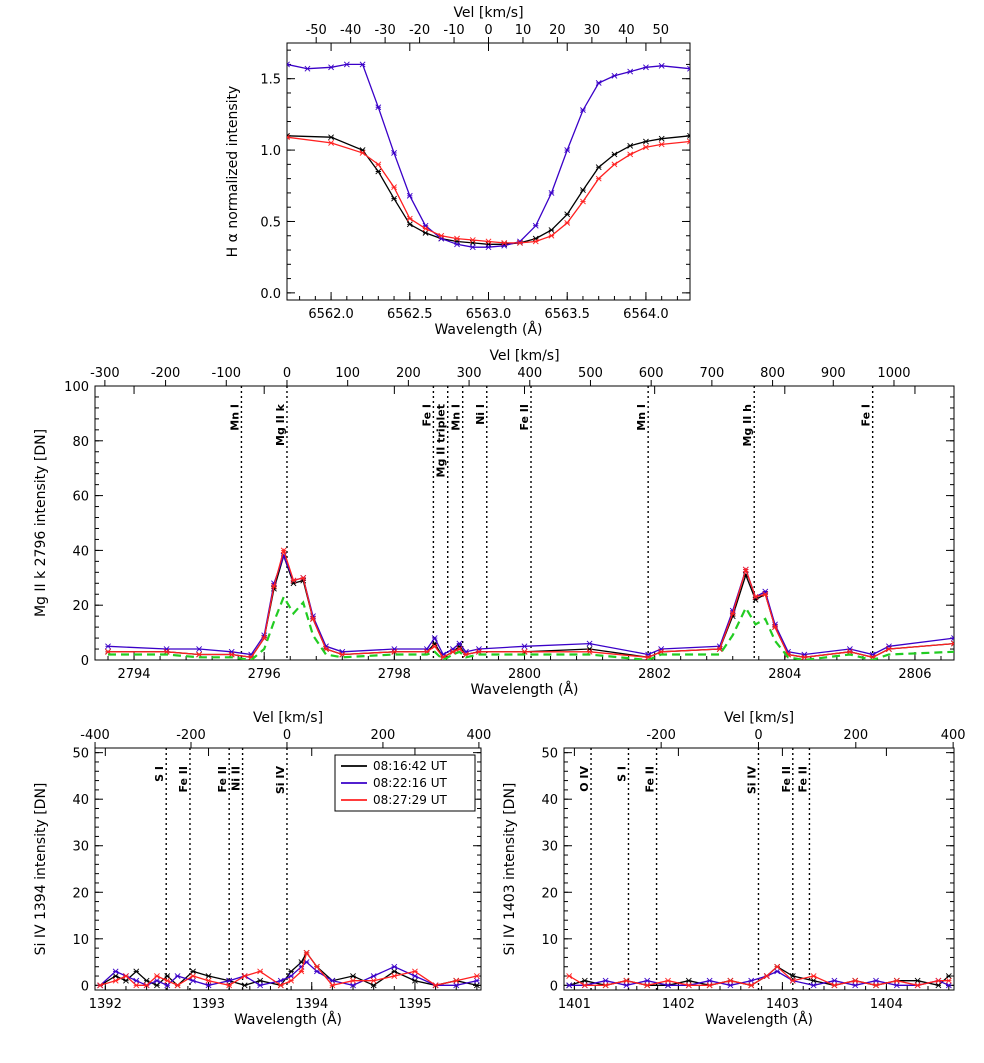 The image size is (984, 1063). What do you see at coordinates (510, 869) in the screenshot?
I see `y-axis-label: Si IV 1403 intensity [DN]` at bounding box center [510, 869].